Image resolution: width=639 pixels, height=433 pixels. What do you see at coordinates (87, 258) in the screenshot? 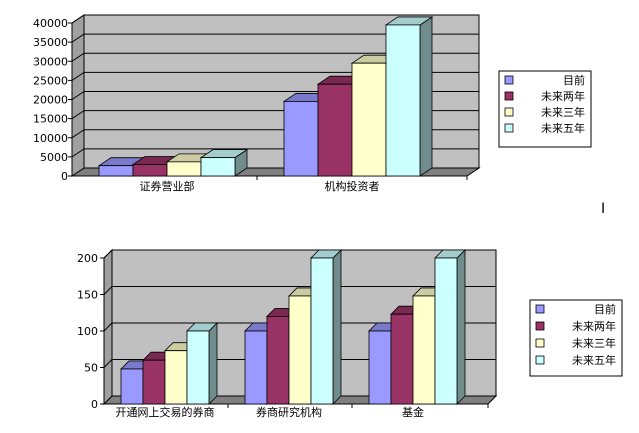
I see `y-tick-label: 200` at bounding box center [87, 258].